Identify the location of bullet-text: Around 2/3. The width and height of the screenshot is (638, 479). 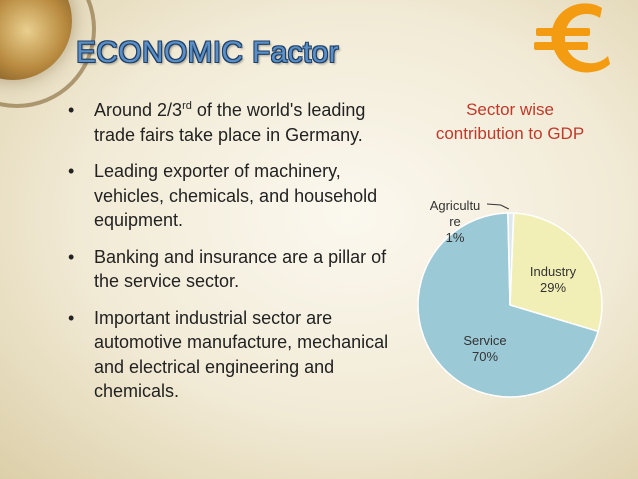
(138, 110).